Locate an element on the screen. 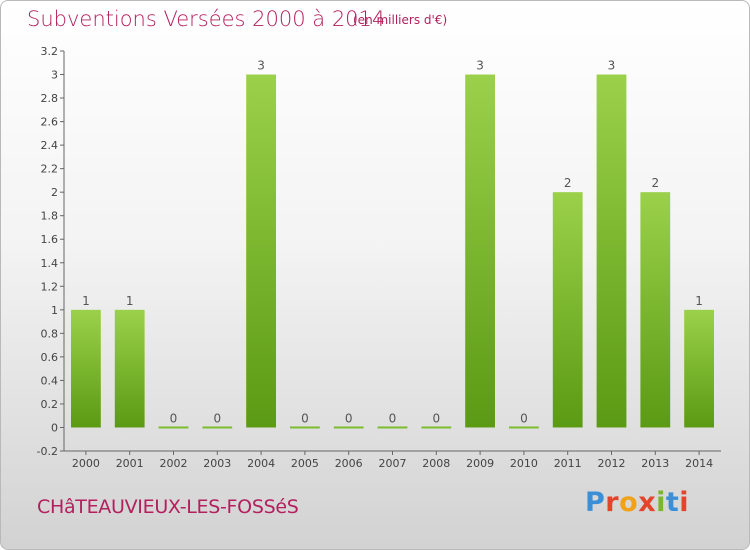  y-tick-label: 1.2 is located at coordinates (50, 286).